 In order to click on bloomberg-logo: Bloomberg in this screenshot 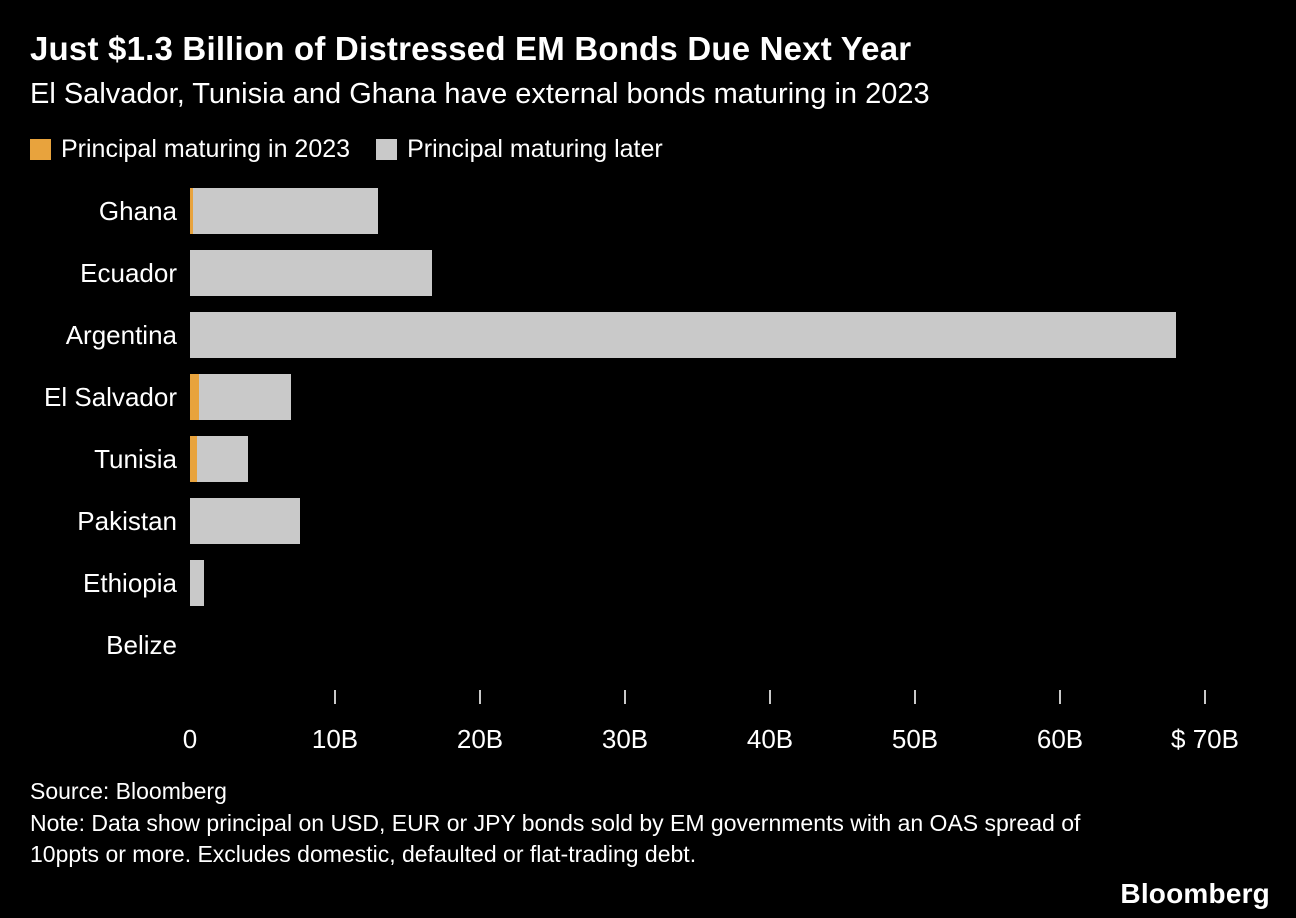, I will do `click(1195, 893)`.